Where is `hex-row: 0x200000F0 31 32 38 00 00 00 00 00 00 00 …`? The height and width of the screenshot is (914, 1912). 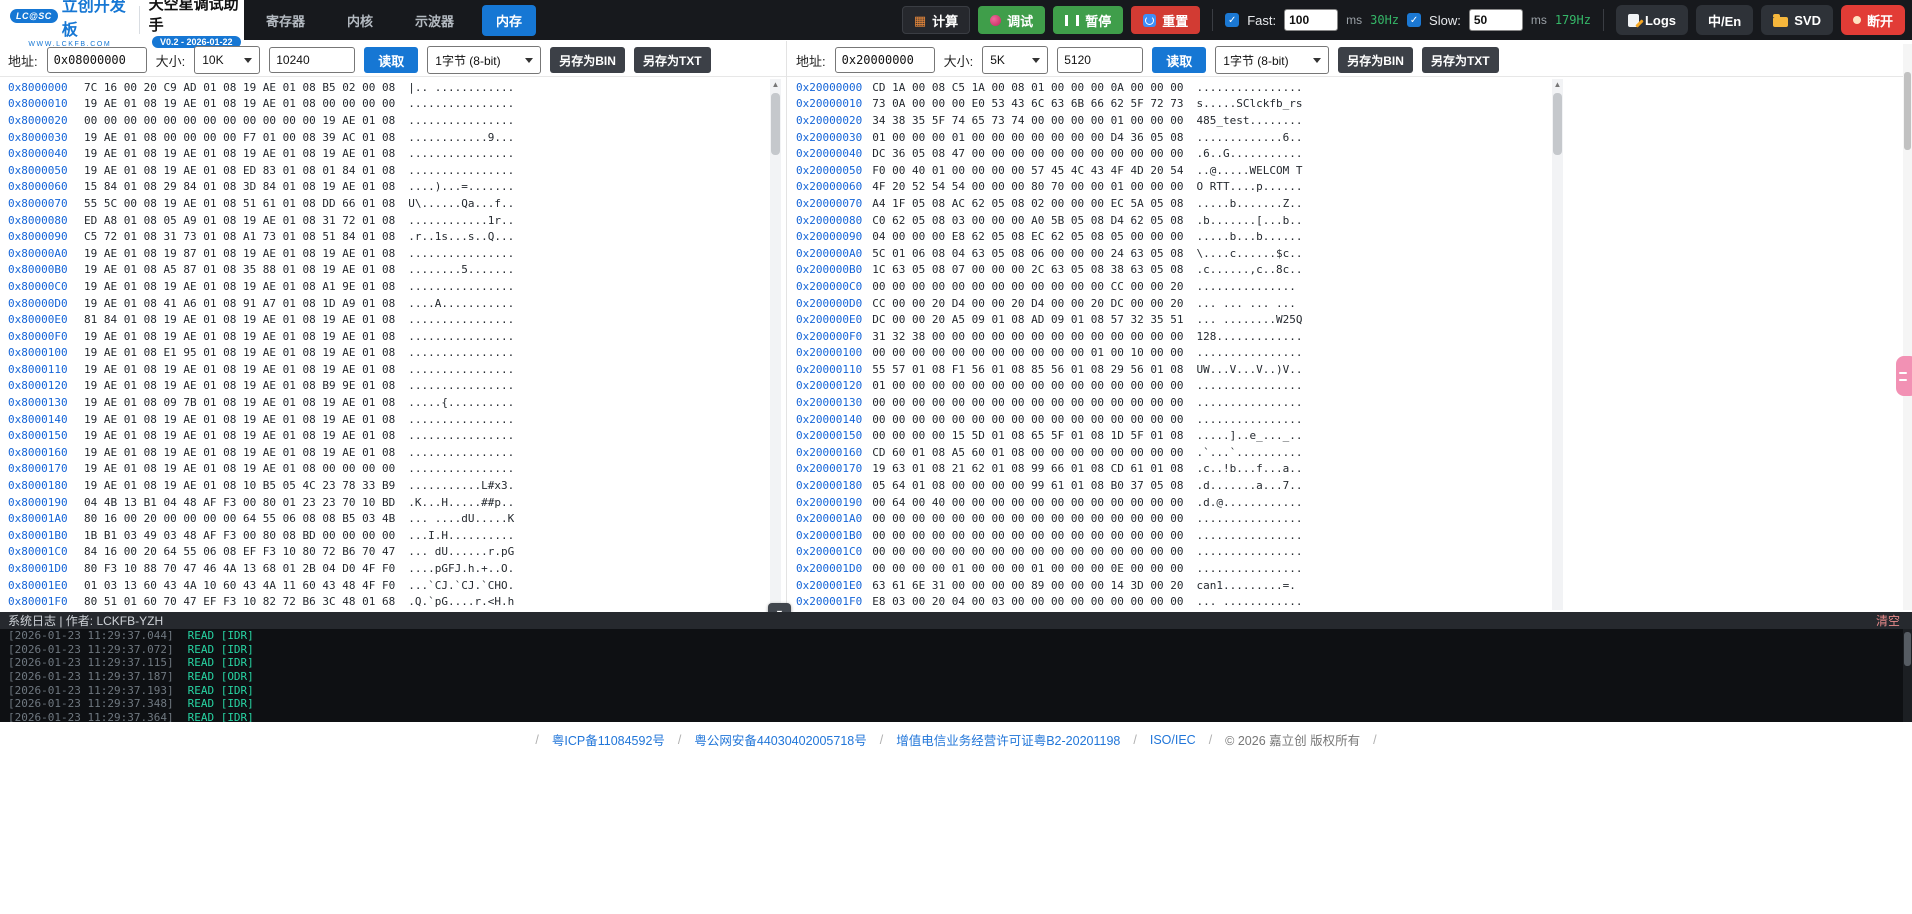
hex-row: 0x200000F0 31 32 38 00 00 00 00 00 00 00 … is located at coordinates (1076, 336).